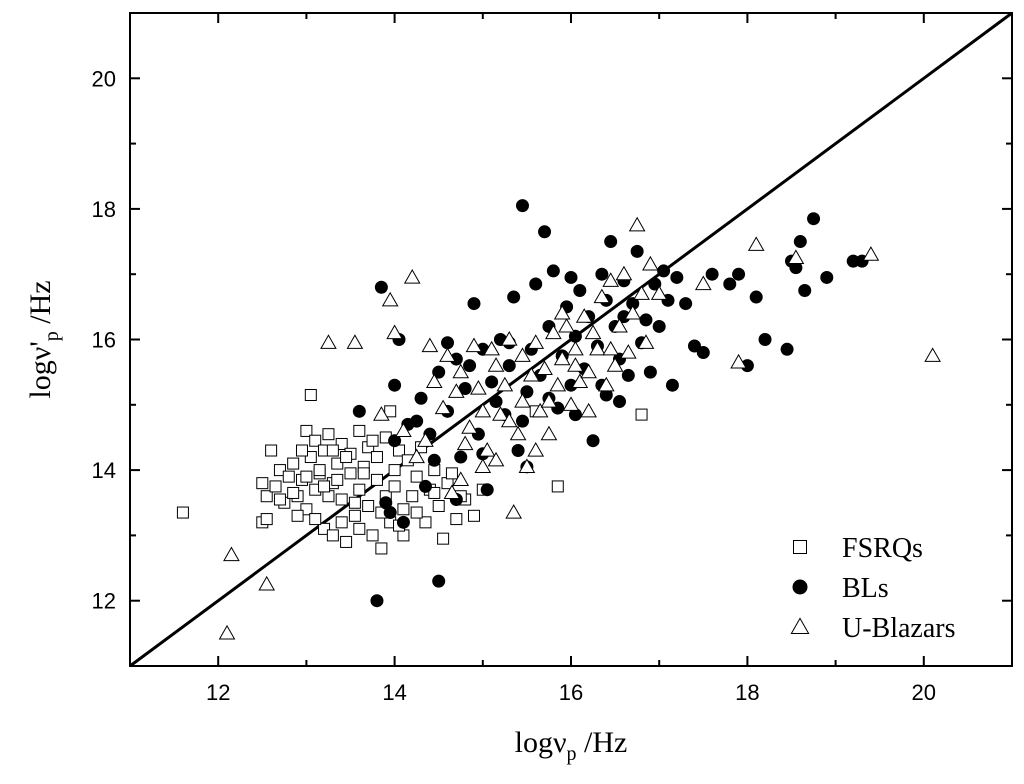 The image size is (1024, 784). I want to click on x-axis-title: logνp /Hz, so click(571, 745).